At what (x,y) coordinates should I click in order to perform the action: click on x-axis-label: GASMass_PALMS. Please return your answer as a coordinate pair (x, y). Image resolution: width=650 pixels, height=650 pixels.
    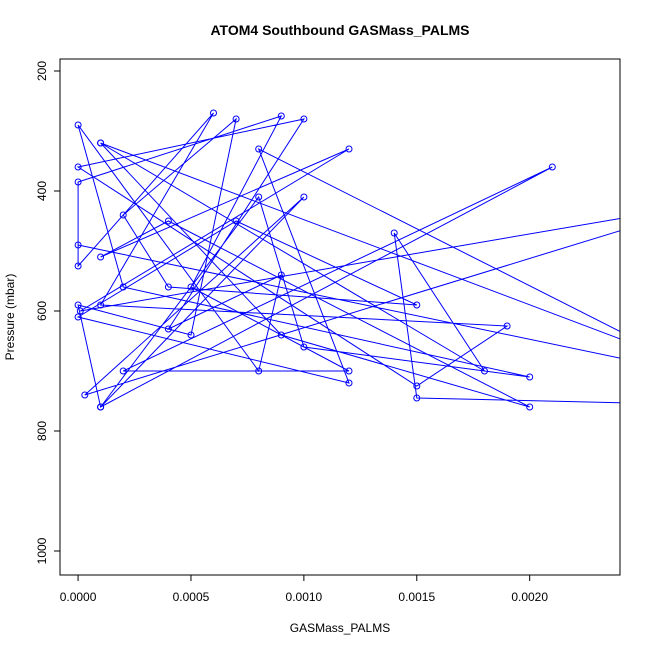
    Looking at the image, I should click on (340, 628).